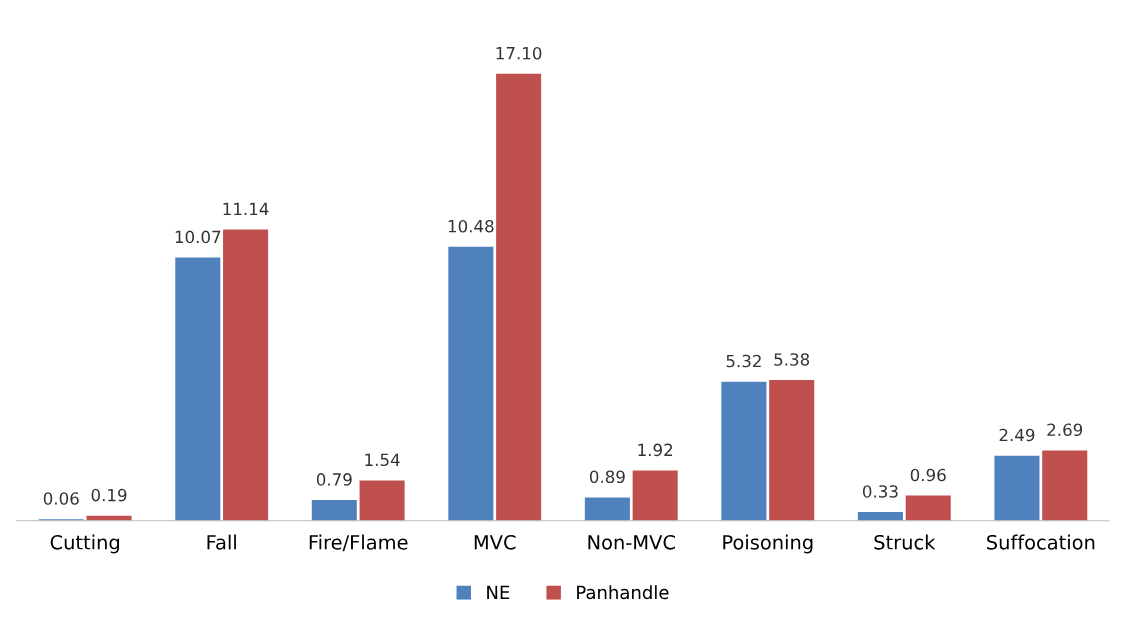  What do you see at coordinates (607, 477) in the screenshot?
I see `data-label: 0.89` at bounding box center [607, 477].